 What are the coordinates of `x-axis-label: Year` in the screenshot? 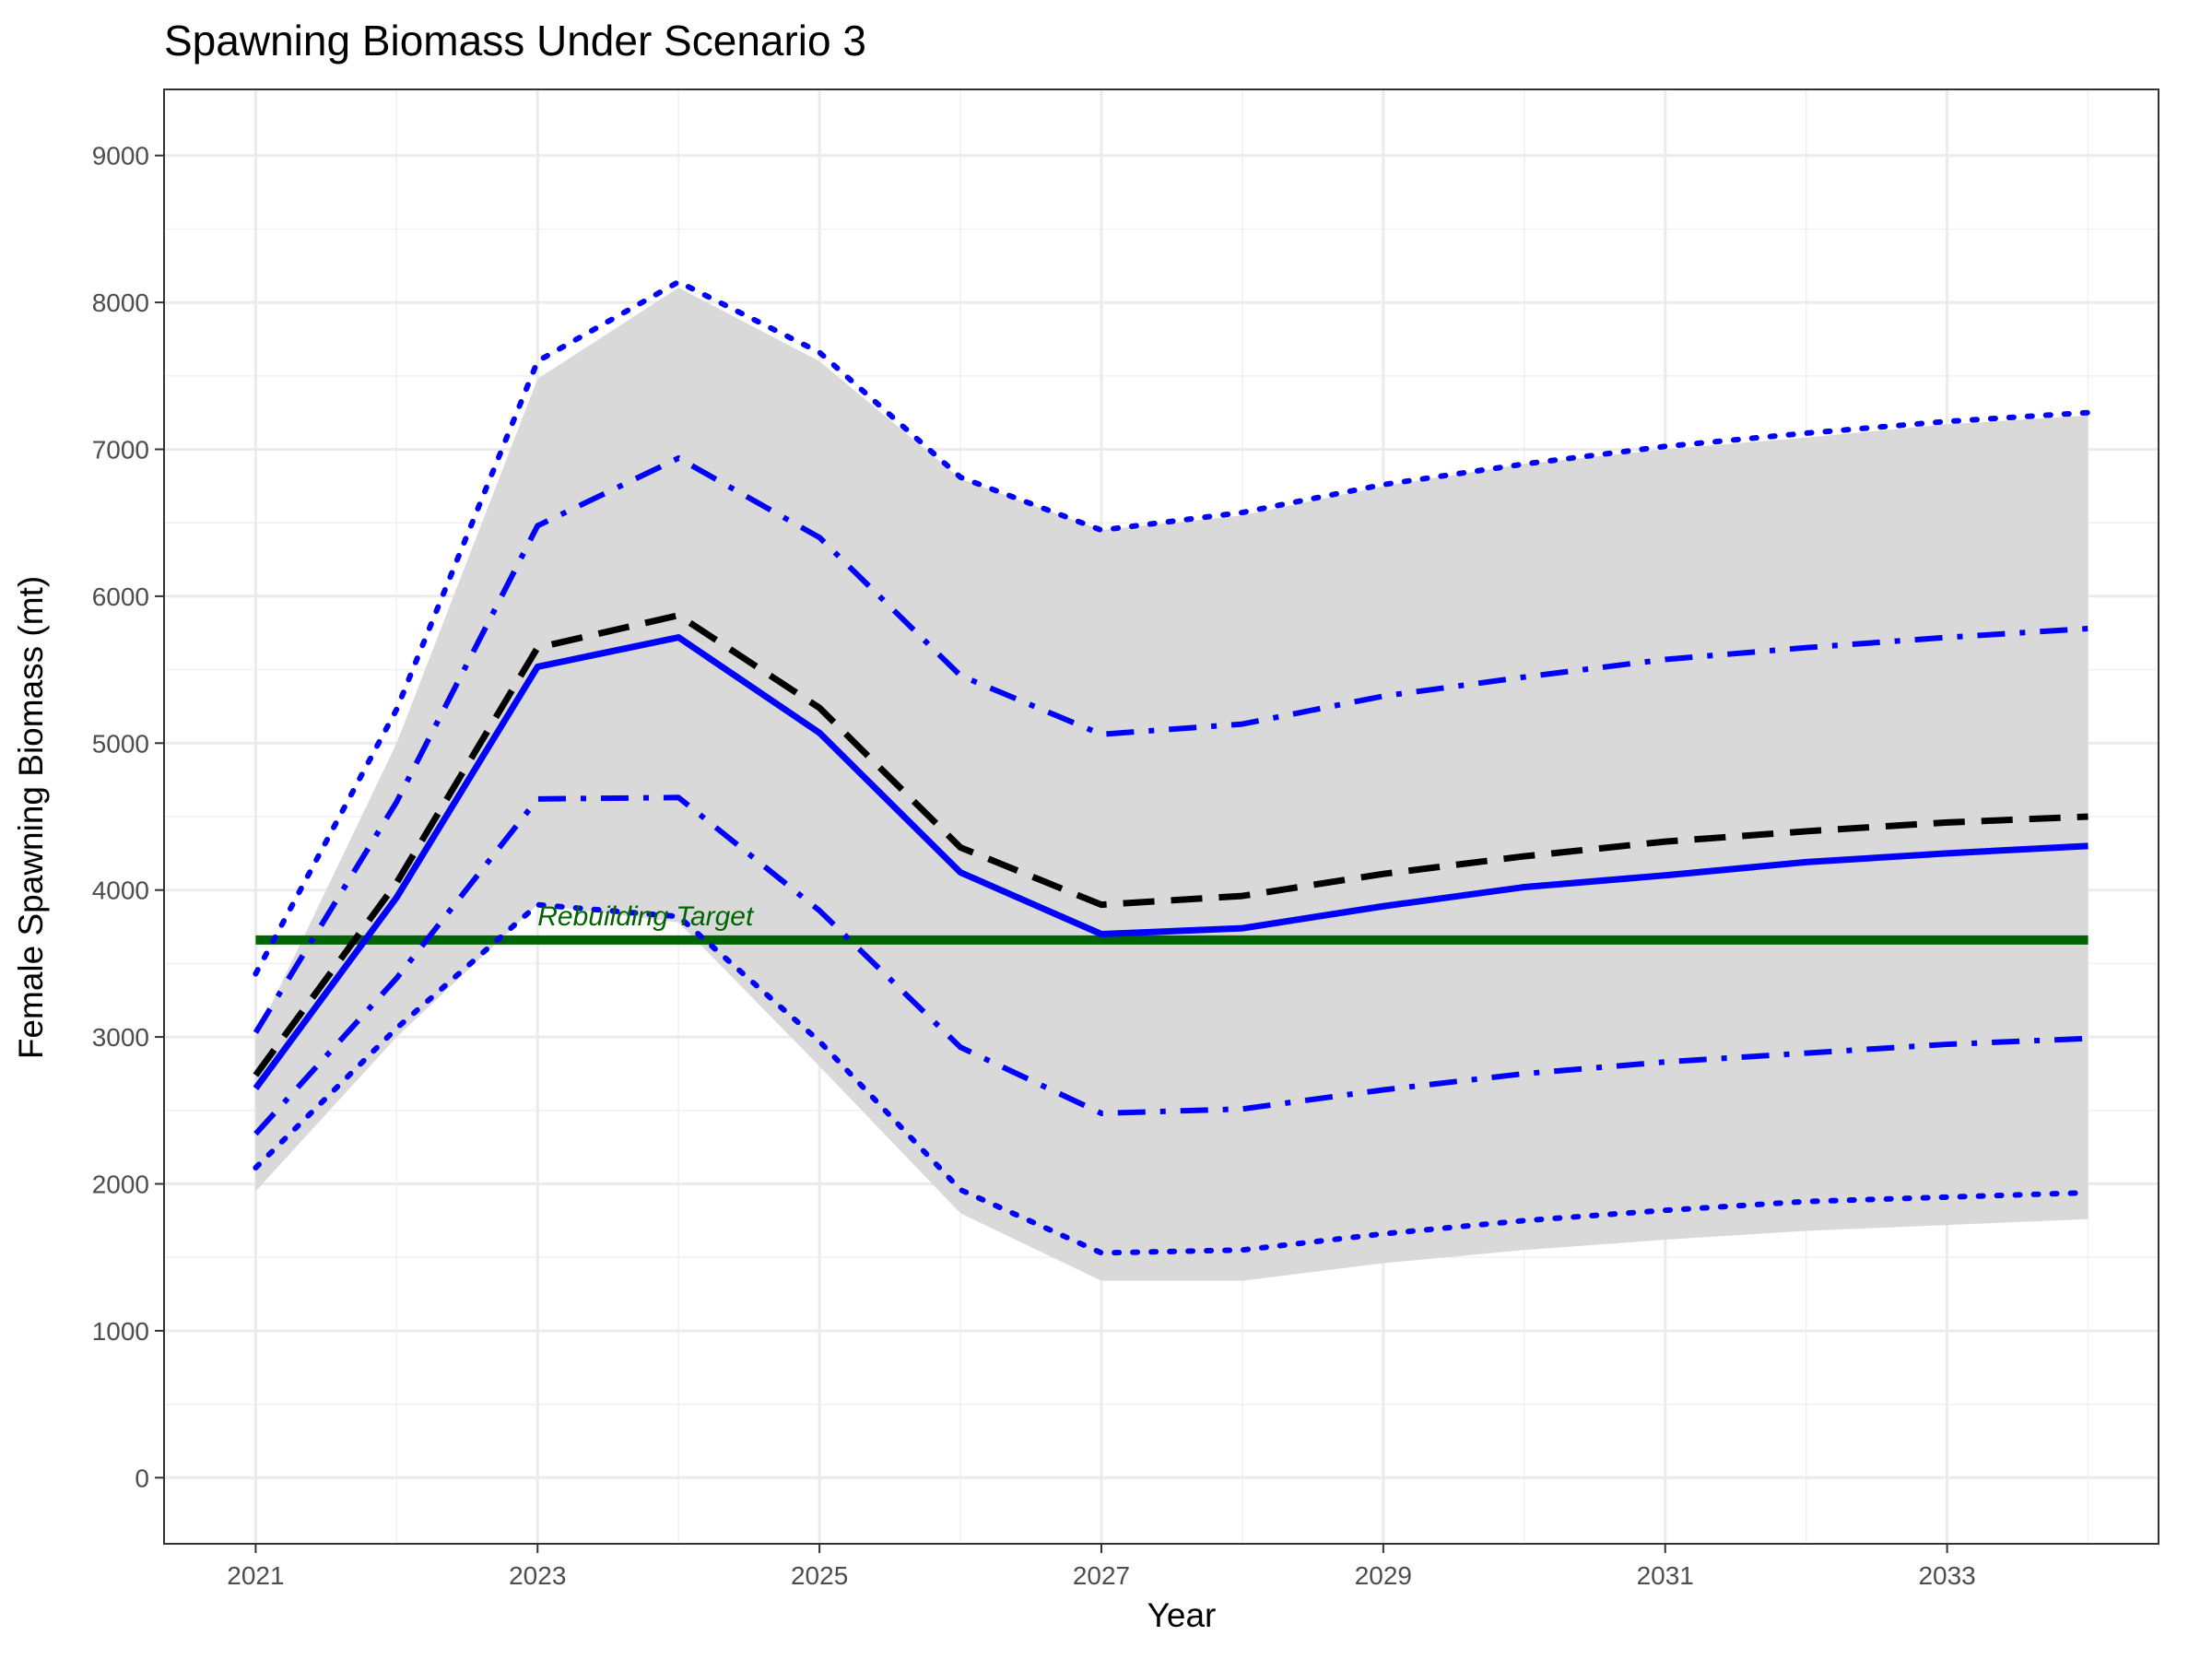 It's located at (1182, 1615).